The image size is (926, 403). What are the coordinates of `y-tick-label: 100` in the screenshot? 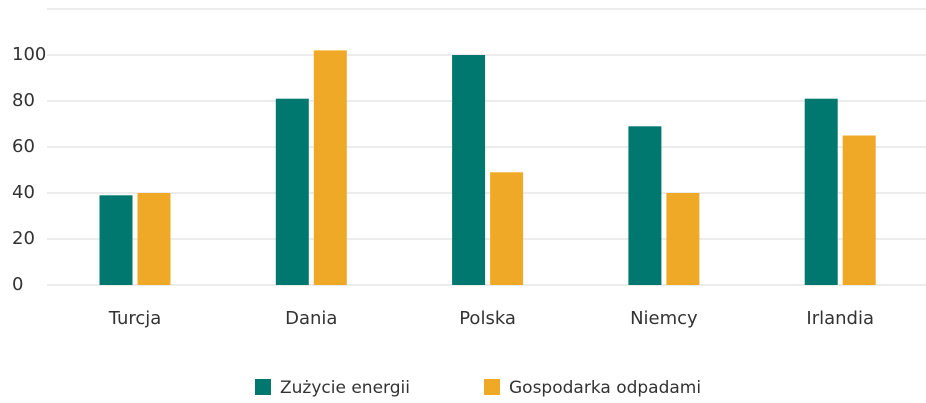 It's located at (29, 54).